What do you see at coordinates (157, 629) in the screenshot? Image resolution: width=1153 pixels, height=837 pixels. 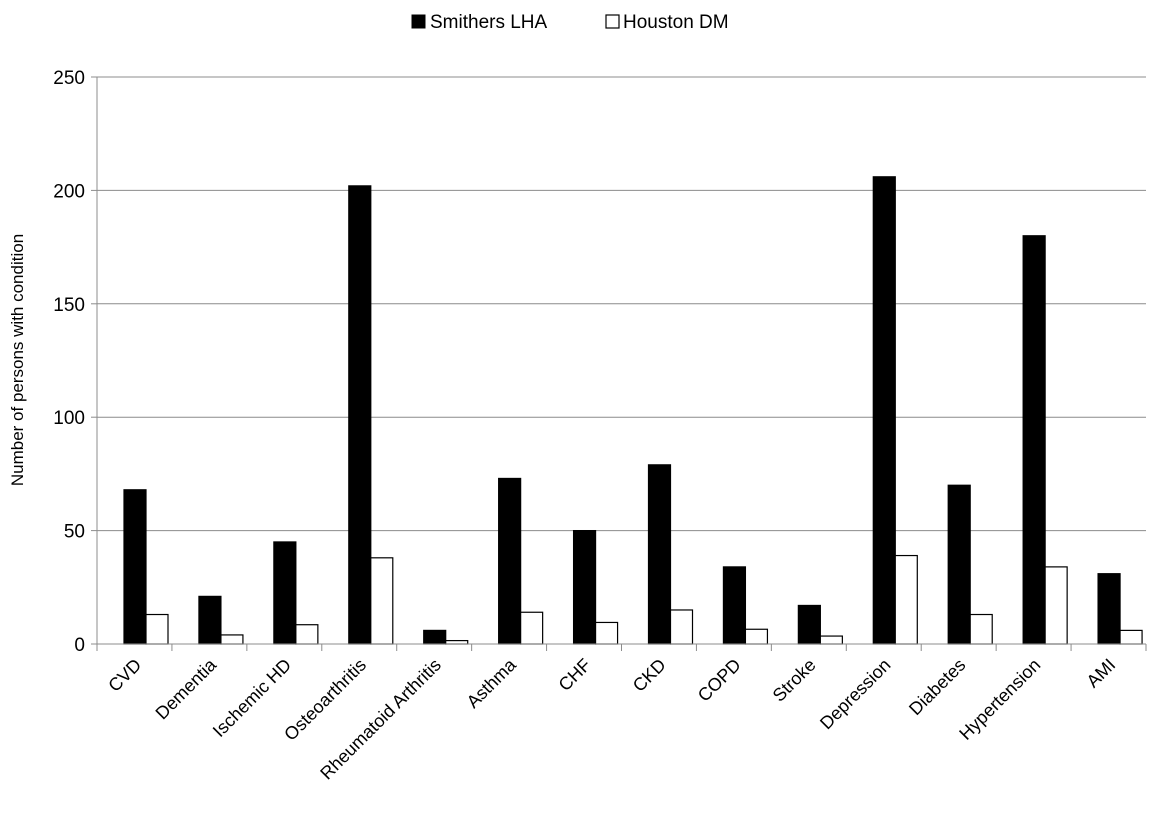 I see `bar-houston-dm-cvd` at bounding box center [157, 629].